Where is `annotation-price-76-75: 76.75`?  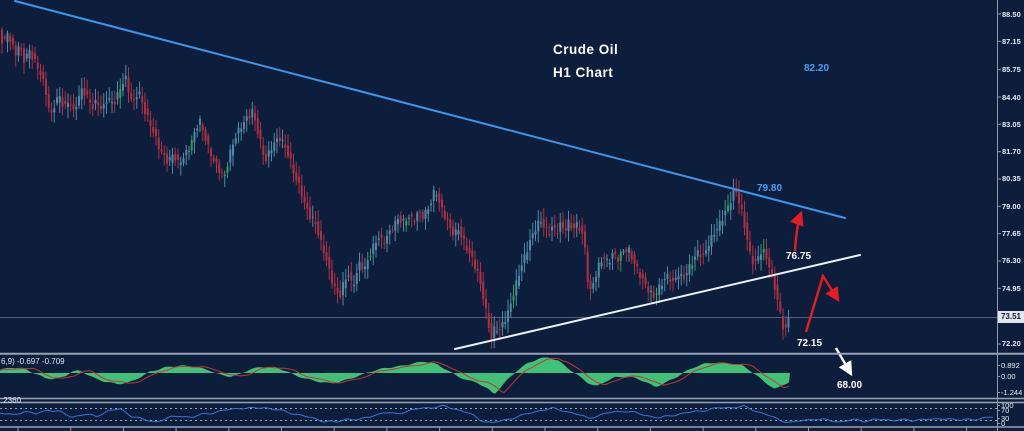 annotation-price-76-75: 76.75 is located at coordinates (799, 256).